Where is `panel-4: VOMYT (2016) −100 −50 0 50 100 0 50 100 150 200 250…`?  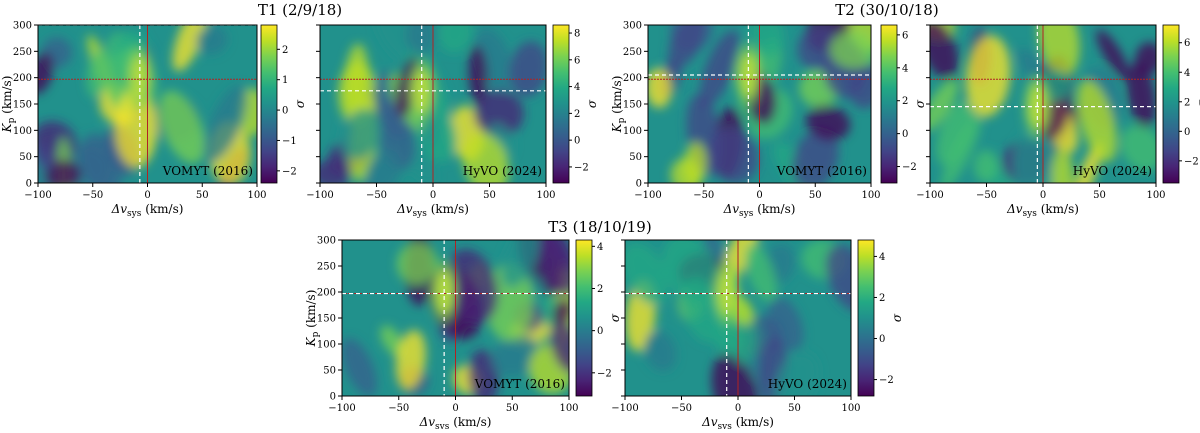 panel-4: VOMYT (2016) −100 −50 0 50 100 0 50 100 150 200 250… is located at coordinates (463, 334).